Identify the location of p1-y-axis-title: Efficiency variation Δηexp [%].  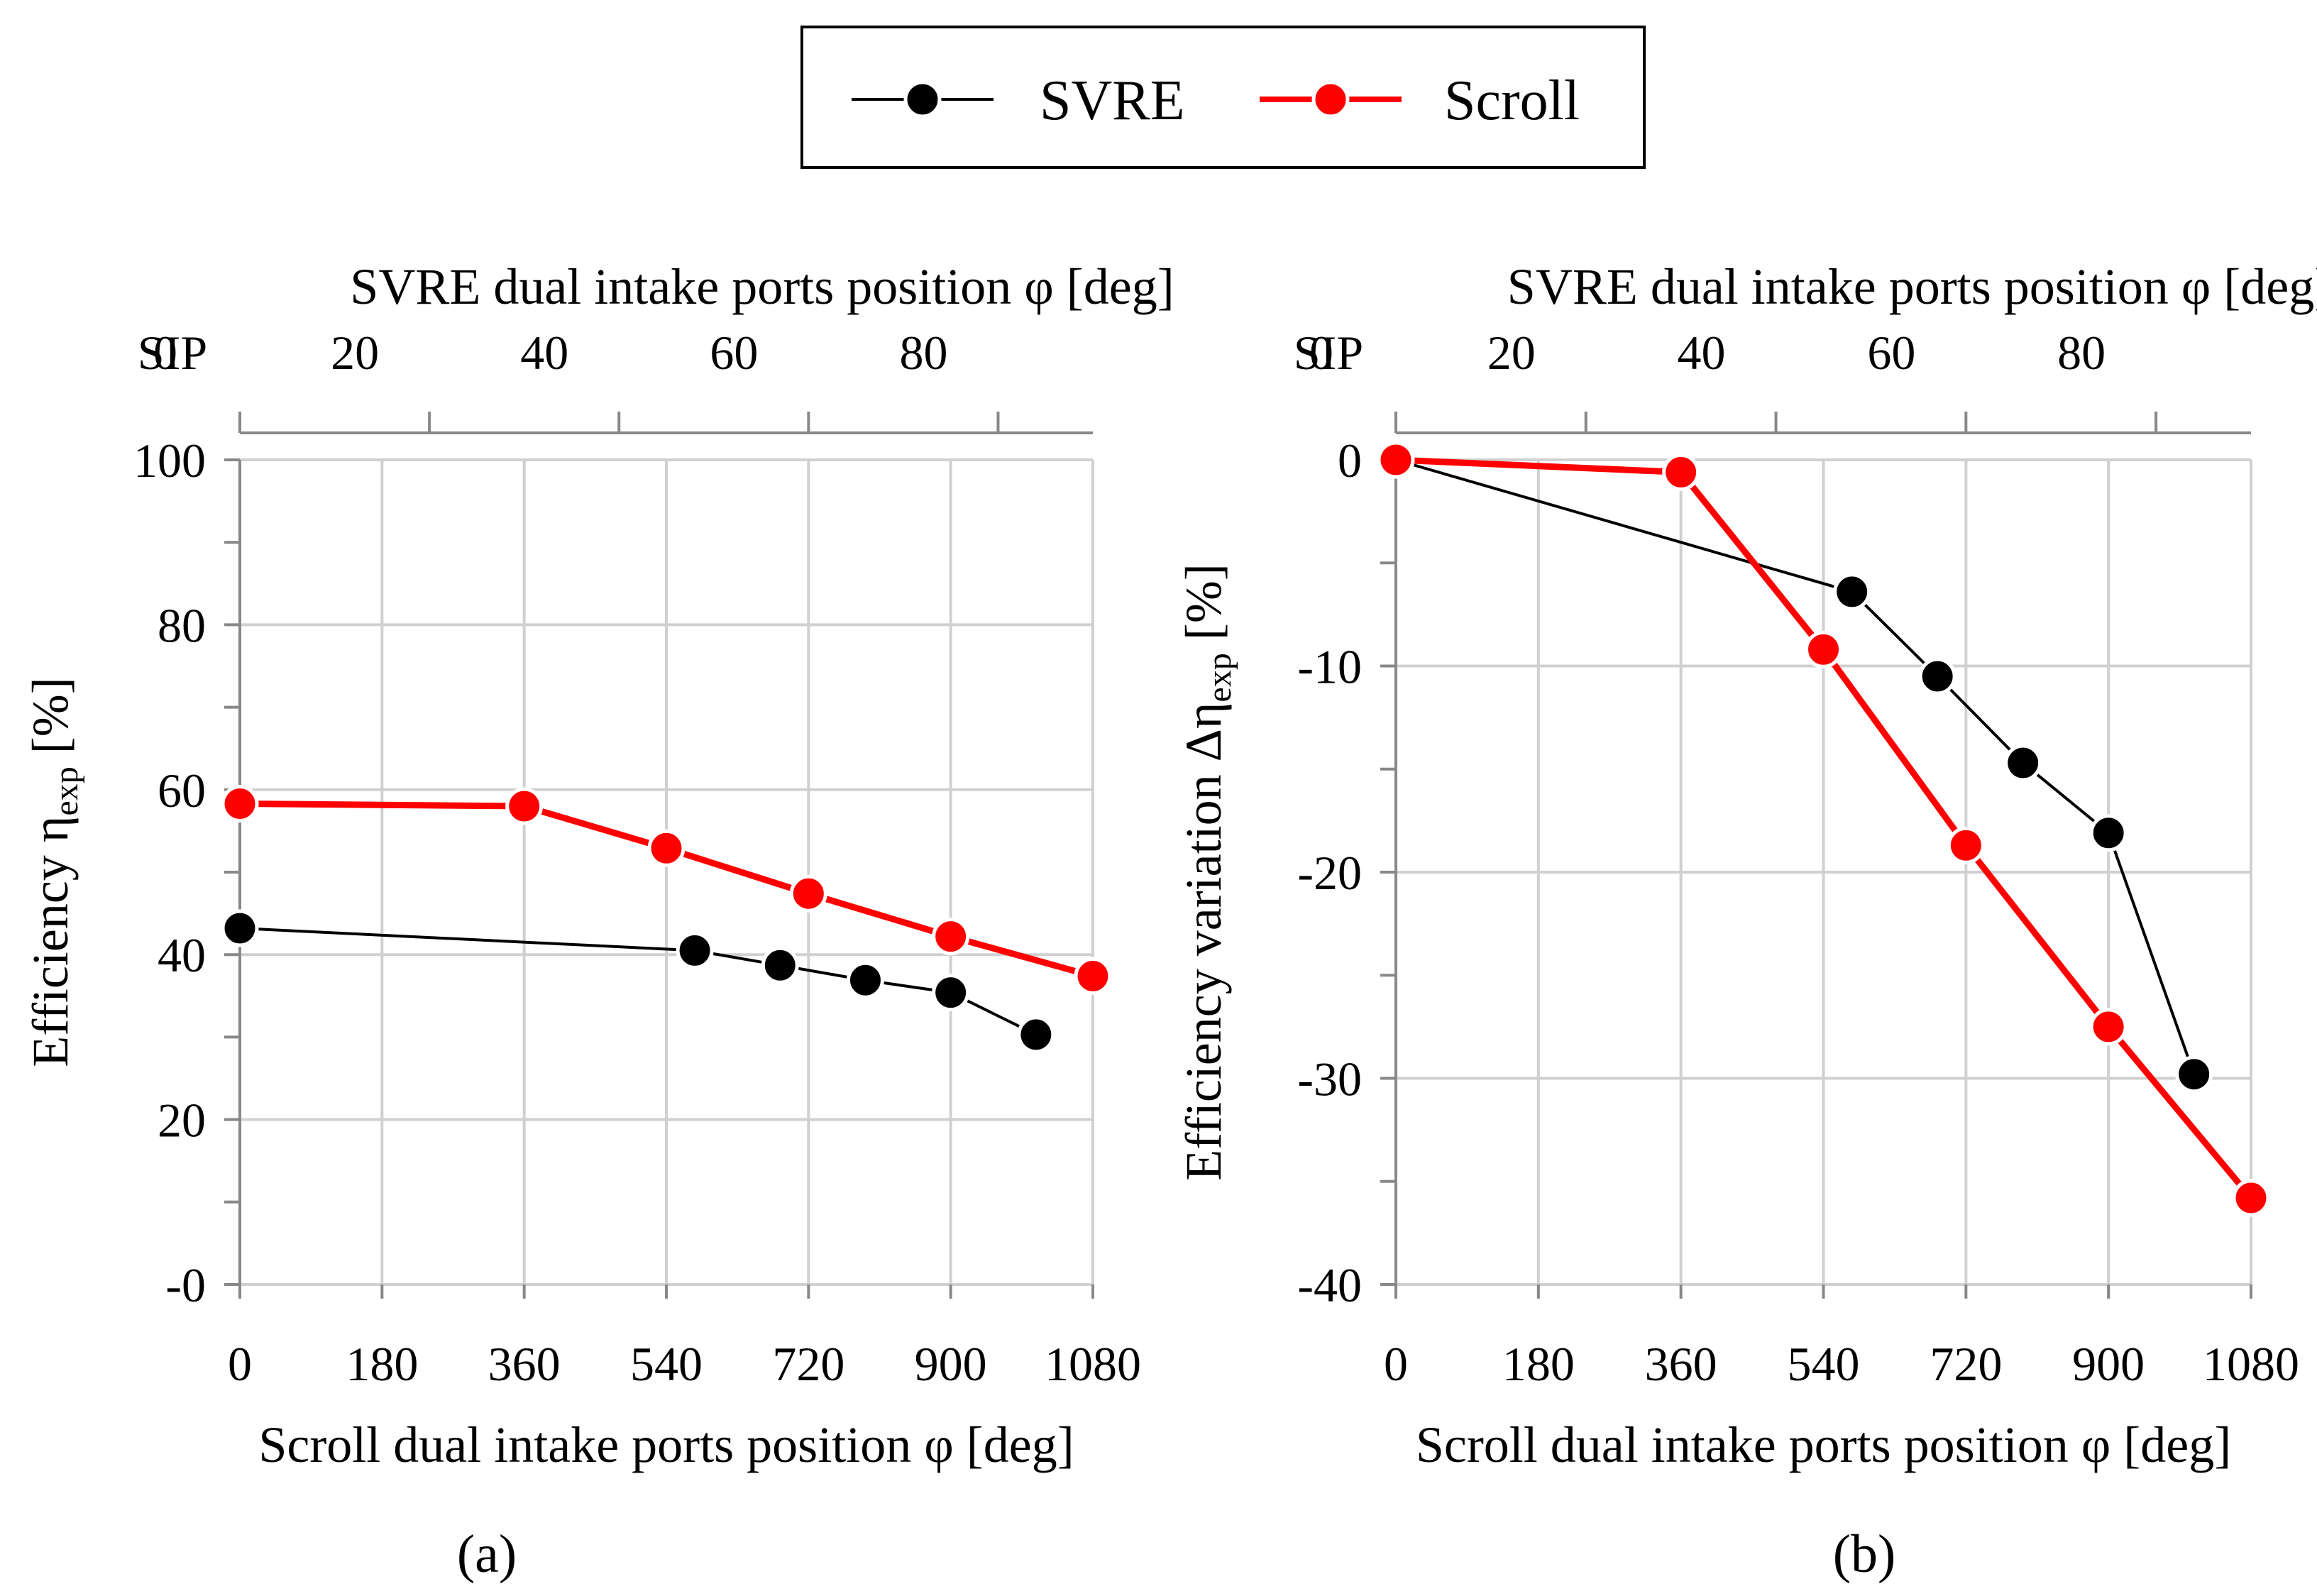
(1206, 872).